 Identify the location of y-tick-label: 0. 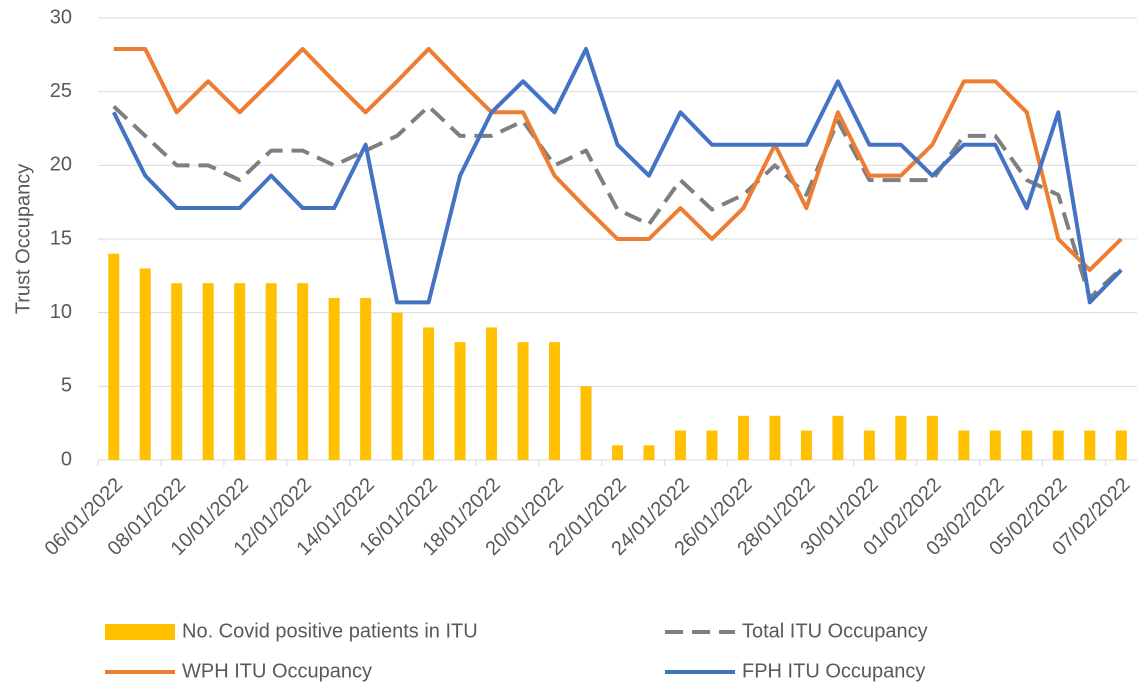
(66, 459).